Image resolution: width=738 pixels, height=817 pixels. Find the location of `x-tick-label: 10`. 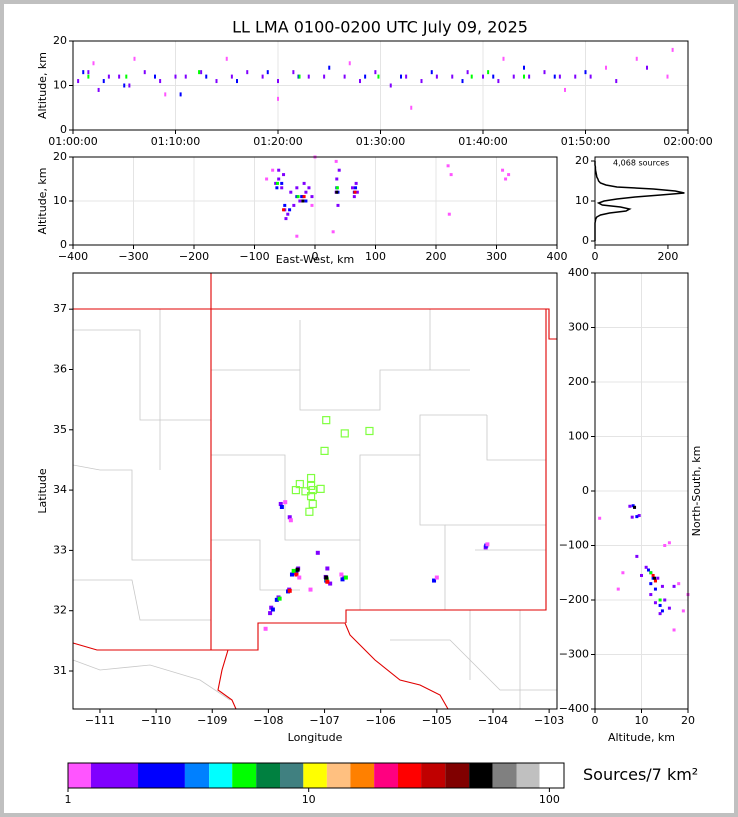

x-tick-label: 10 is located at coordinates (642, 720).